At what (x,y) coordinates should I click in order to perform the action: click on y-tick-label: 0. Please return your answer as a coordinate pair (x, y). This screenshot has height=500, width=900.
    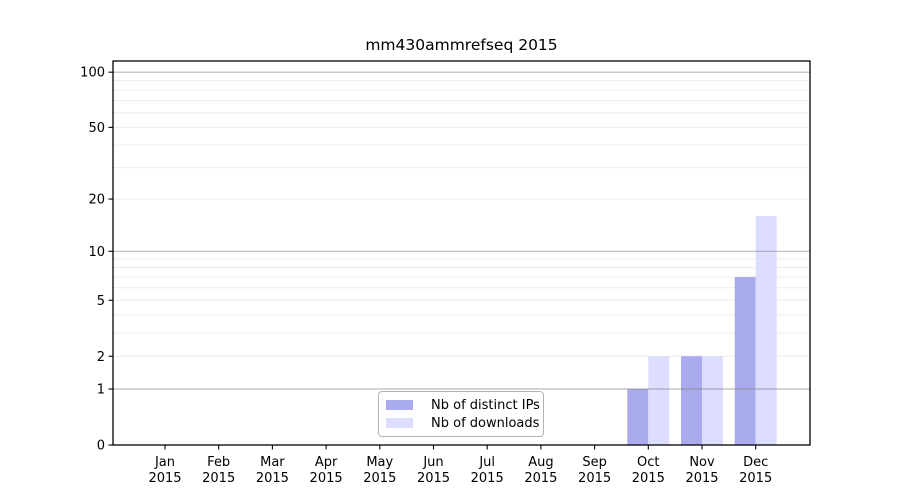
    Looking at the image, I should click on (101, 446).